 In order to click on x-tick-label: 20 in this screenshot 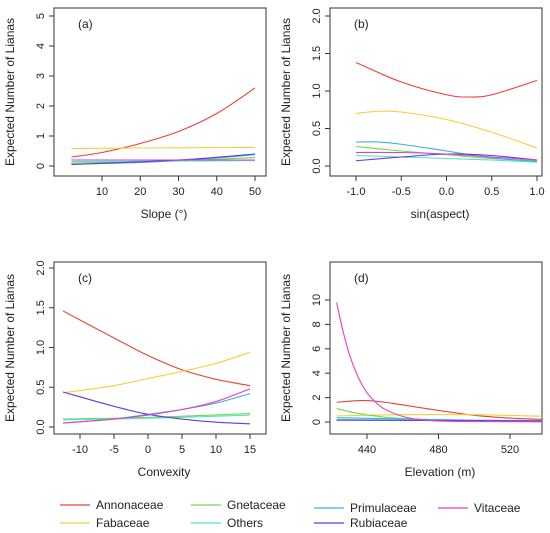, I will do `click(140, 192)`.